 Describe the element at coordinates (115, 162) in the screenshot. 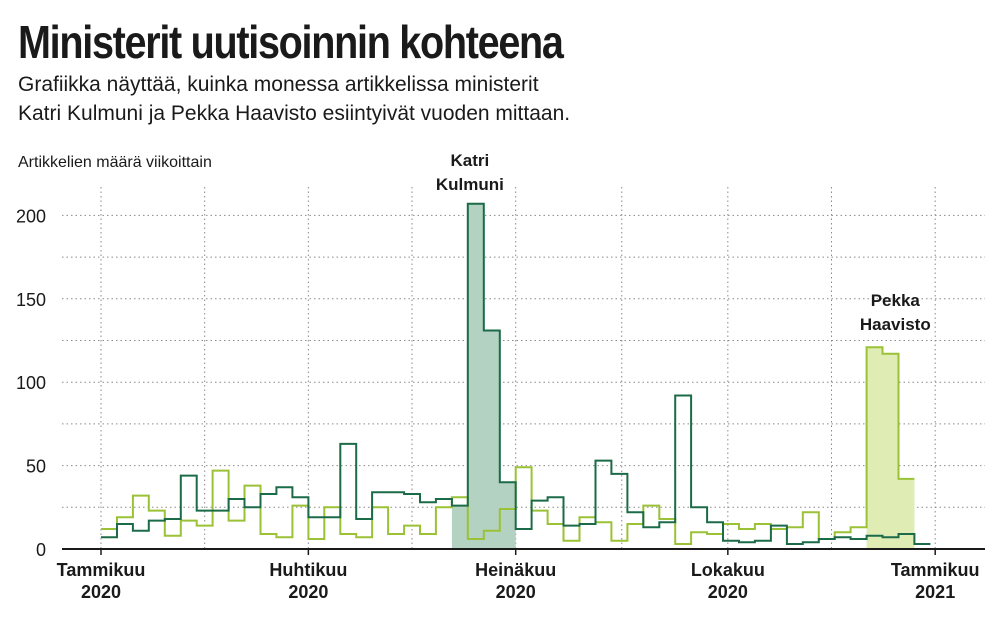

I see `y-axis-label: Artikkelien määrä viikoittain` at that location.